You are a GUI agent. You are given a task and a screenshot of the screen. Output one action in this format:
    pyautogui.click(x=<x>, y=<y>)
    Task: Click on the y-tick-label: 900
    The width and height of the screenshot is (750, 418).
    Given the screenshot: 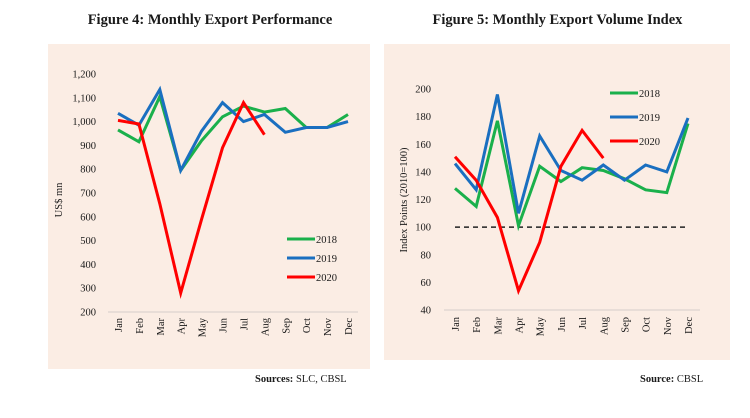 What is the action you would take?
    pyautogui.click(x=88, y=146)
    